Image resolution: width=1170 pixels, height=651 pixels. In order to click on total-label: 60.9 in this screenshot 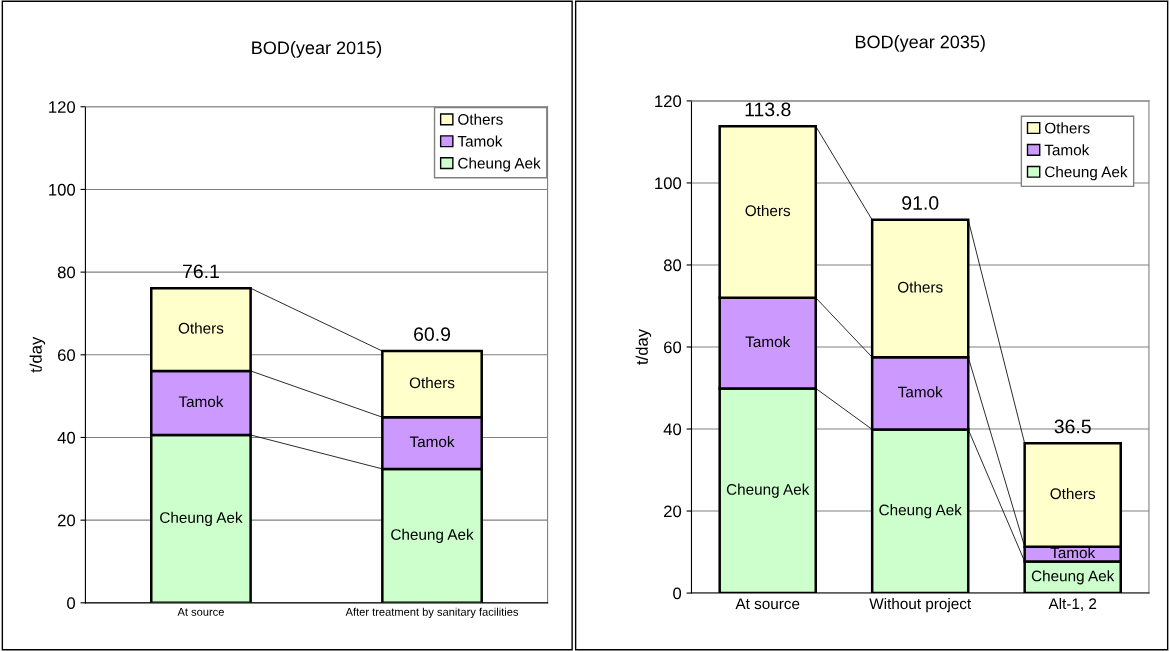, I will do `click(432, 334)`.